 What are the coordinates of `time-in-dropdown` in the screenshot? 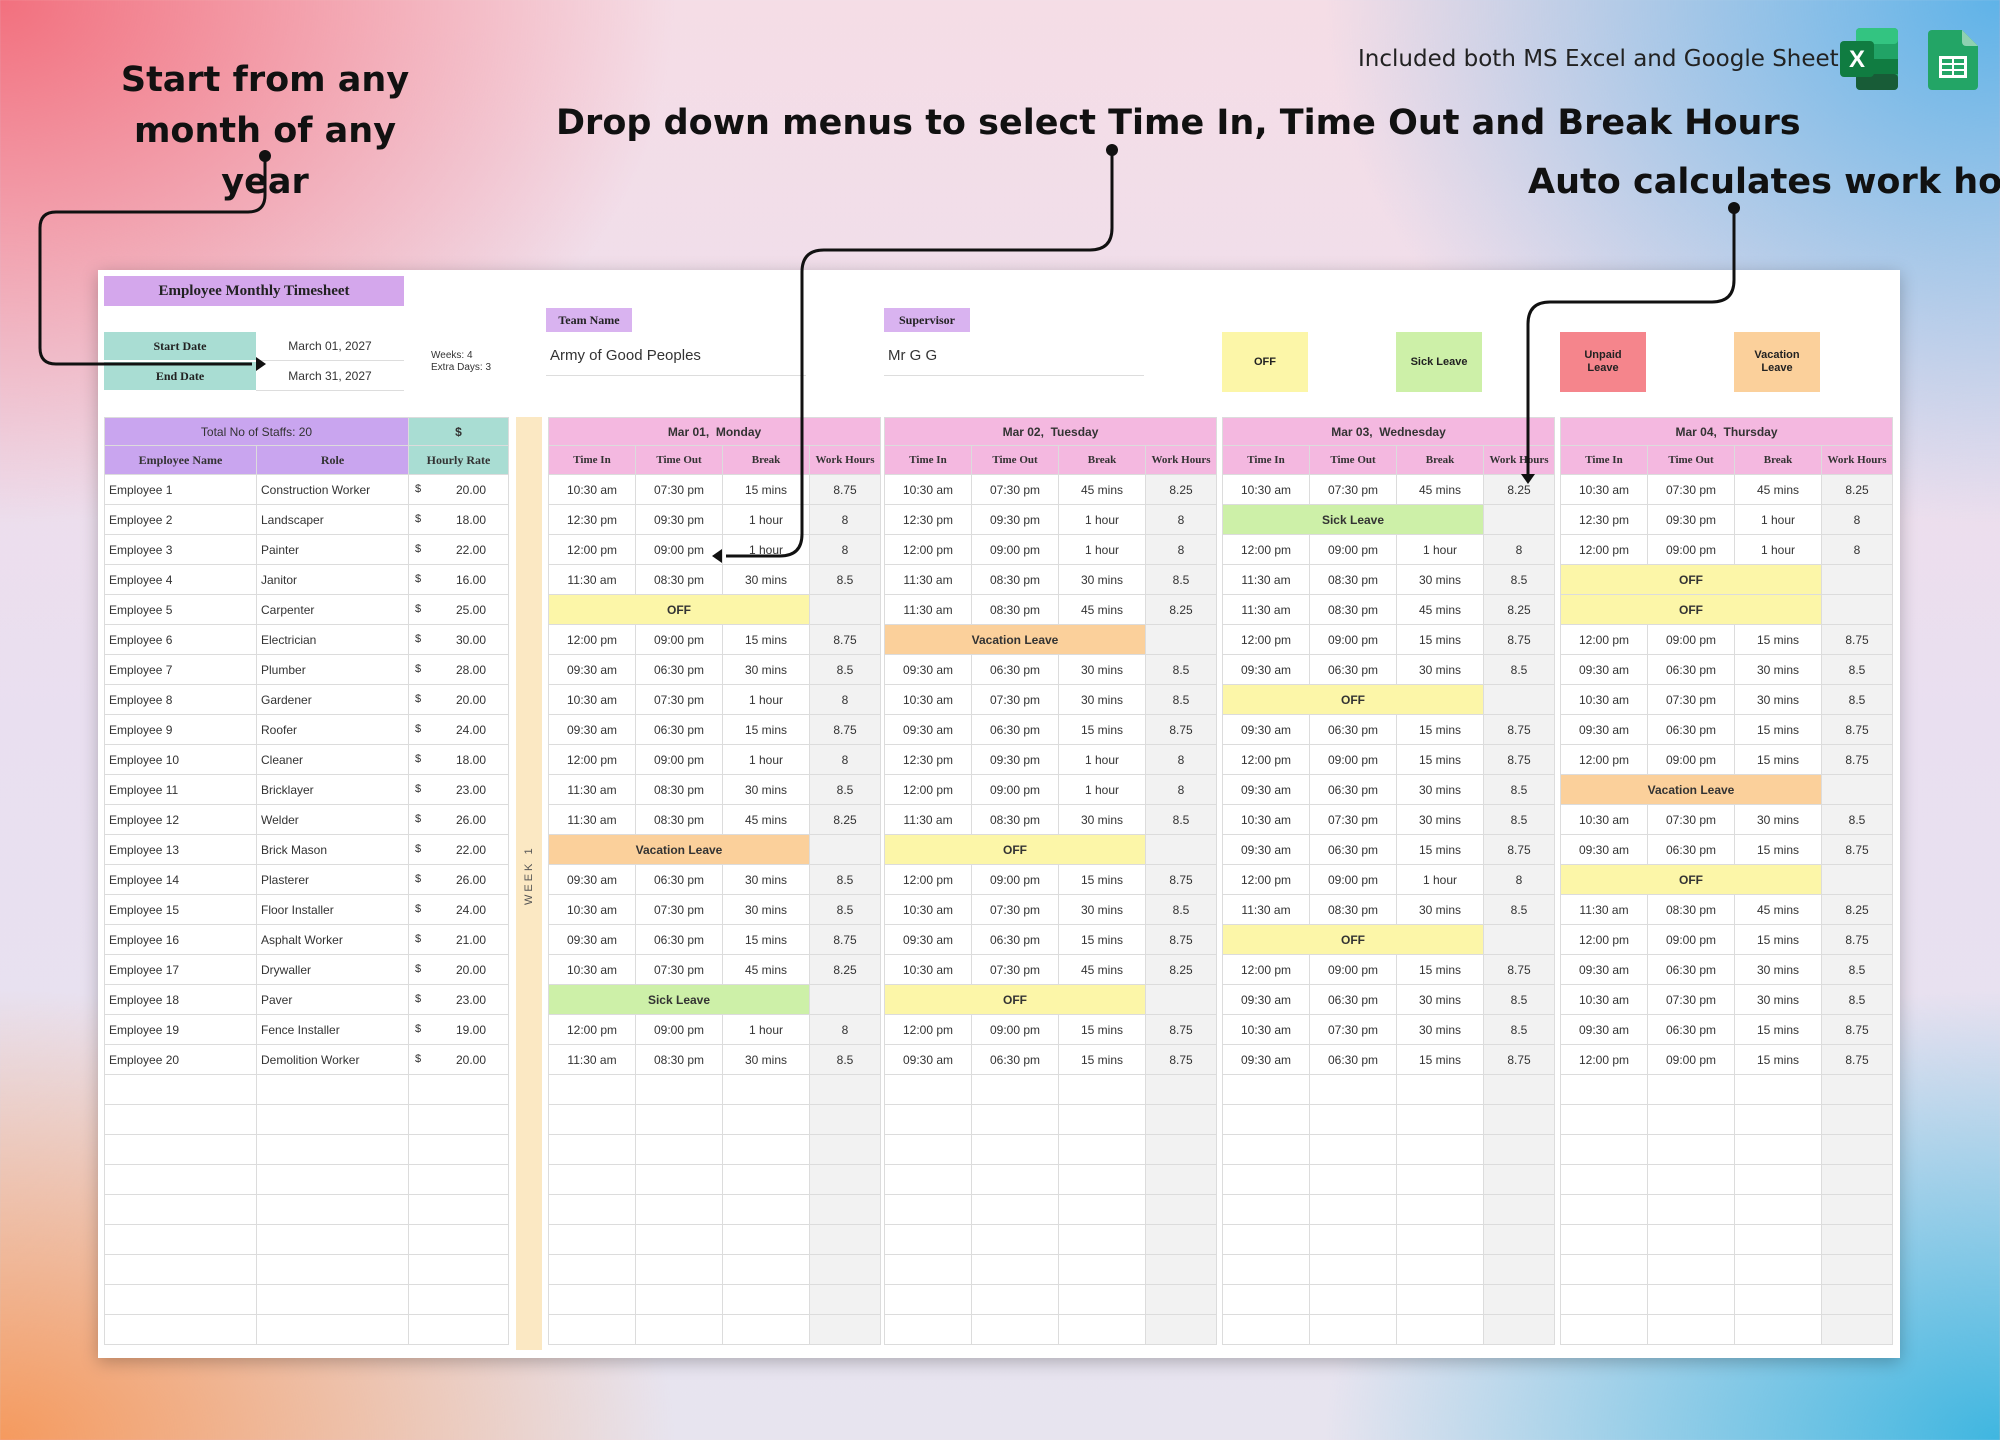 It's located at (1604, 1149).